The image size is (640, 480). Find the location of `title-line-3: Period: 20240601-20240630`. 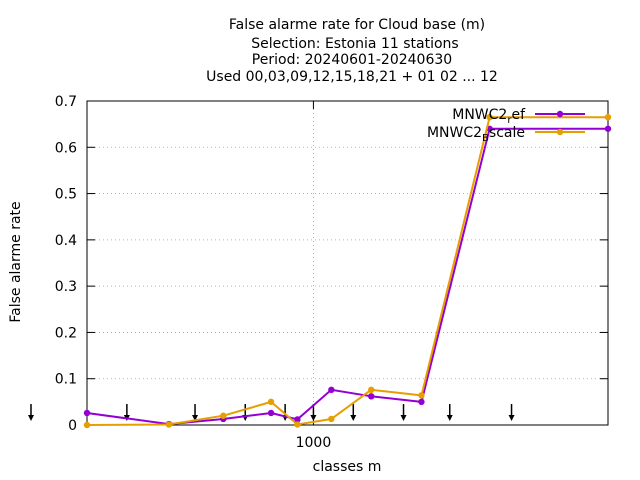

title-line-3: Period: 20240601-20240630 is located at coordinates (352, 60).